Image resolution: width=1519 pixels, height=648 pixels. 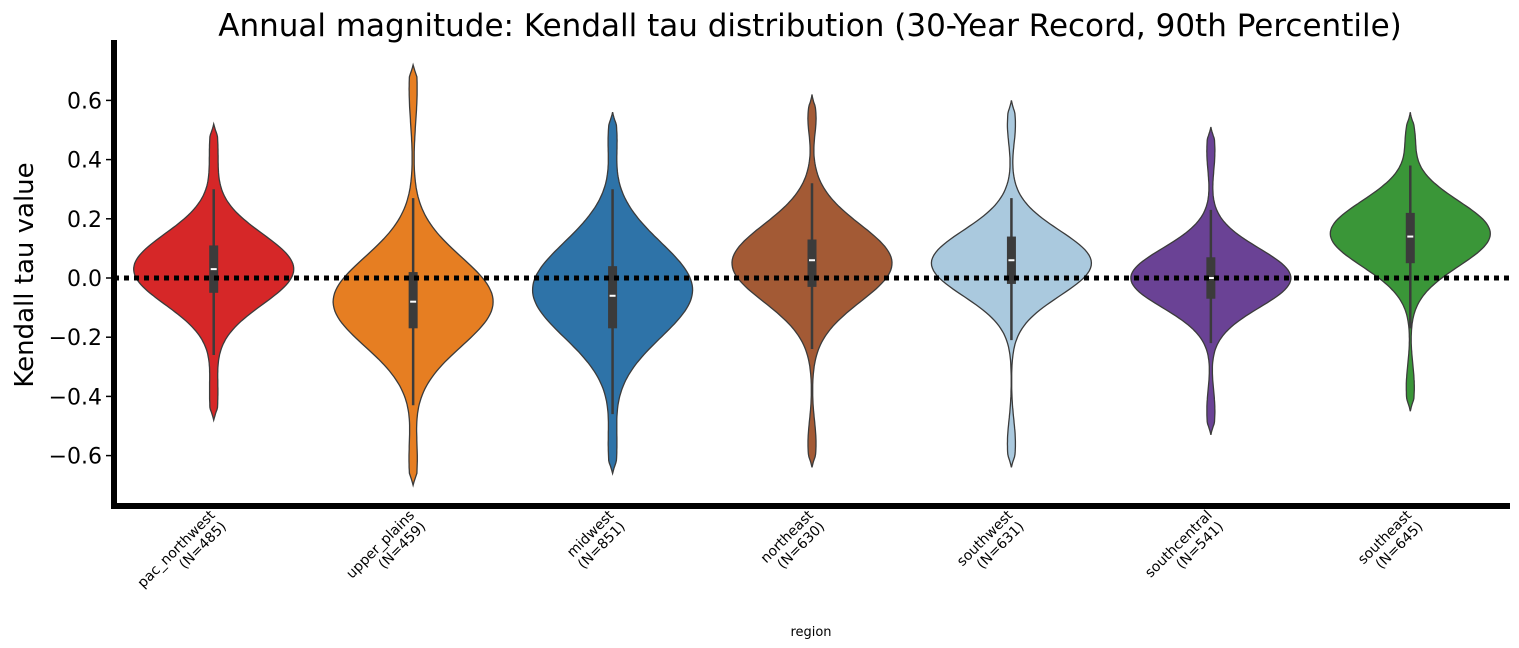 What do you see at coordinates (75, 457) in the screenshot?
I see `y-tick-label: −0.6` at bounding box center [75, 457].